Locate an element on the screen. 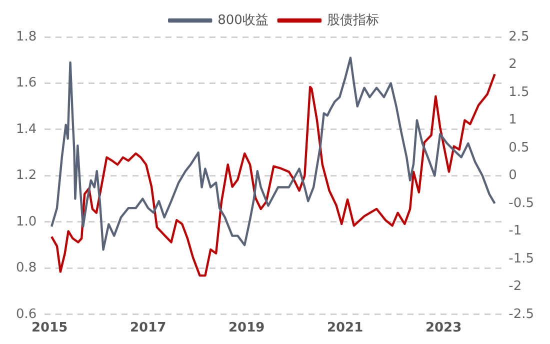 This screenshot has width=550, height=344. y-tick-label: 1.8 is located at coordinates (26, 36).